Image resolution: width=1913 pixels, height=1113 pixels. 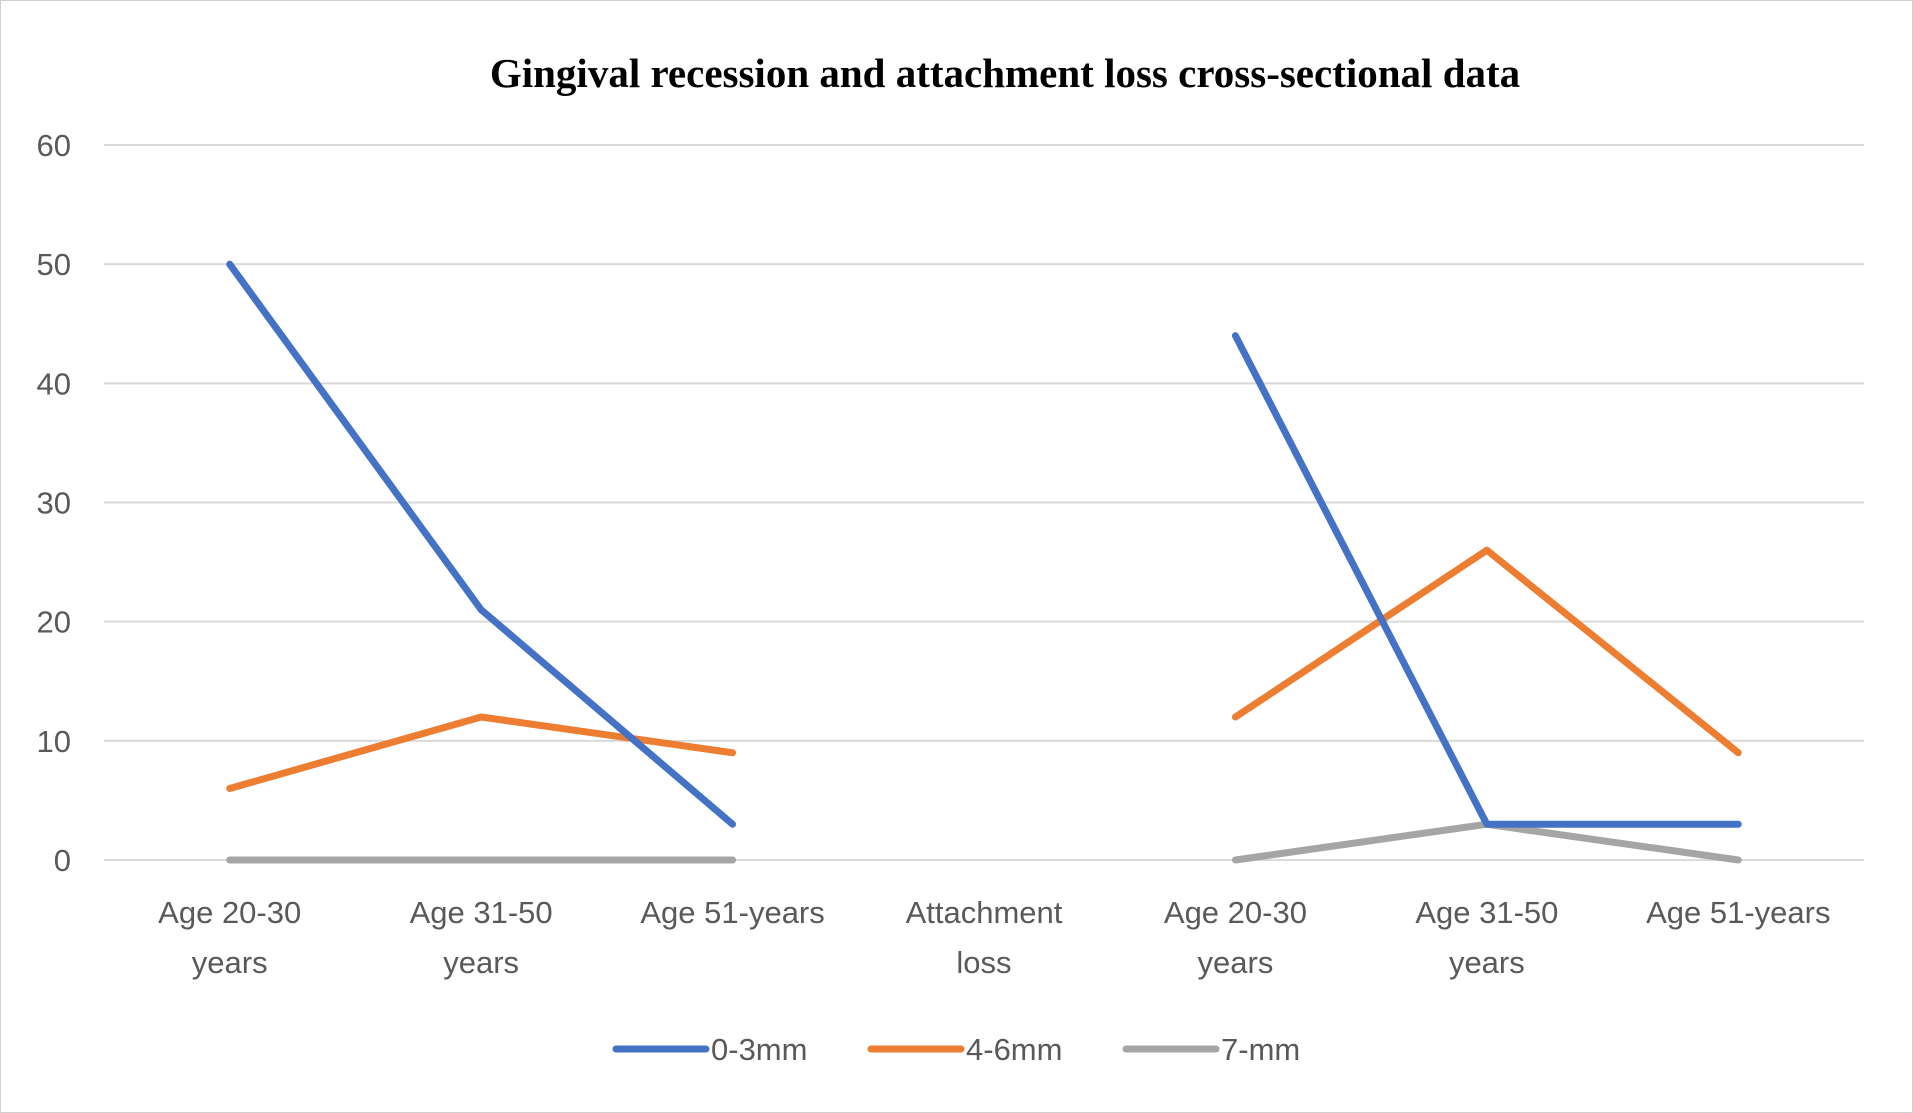 I want to click on x-tick-label: Attachment loss, so click(x=984, y=937).